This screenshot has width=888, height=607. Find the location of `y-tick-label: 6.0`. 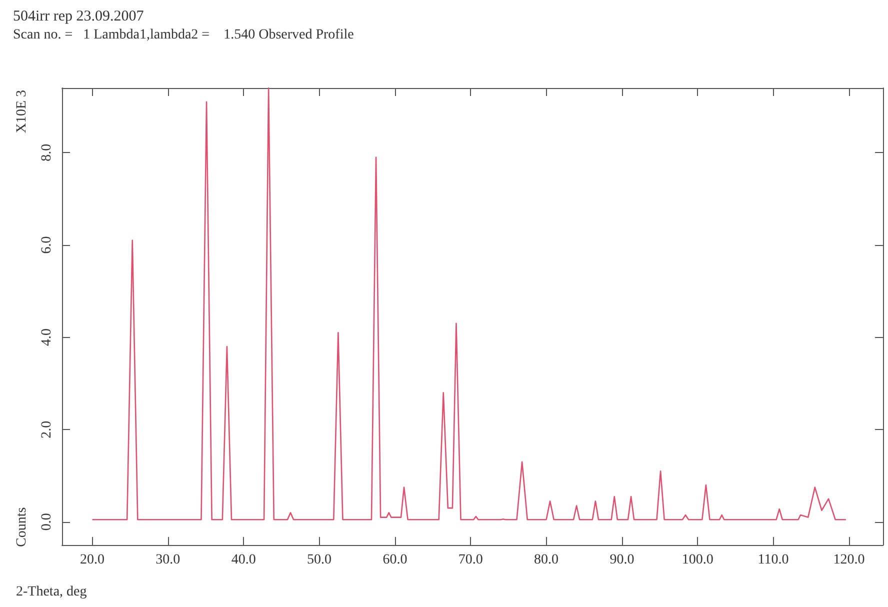

y-tick-label: 6.0 is located at coordinates (47, 245).